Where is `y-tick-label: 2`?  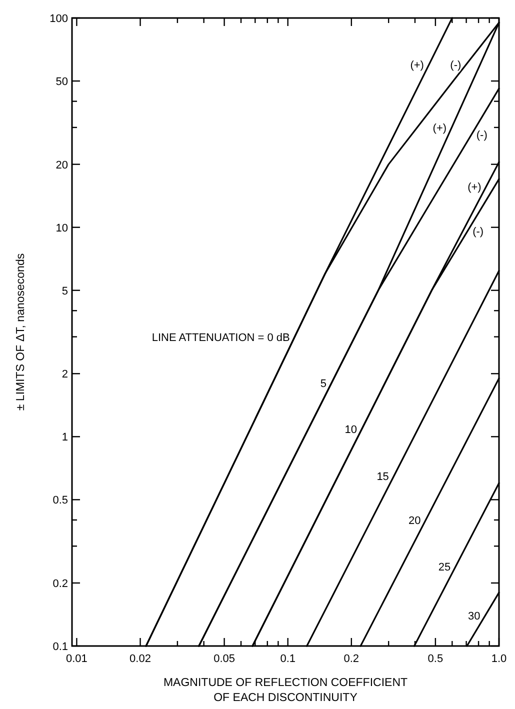
y-tick-label: 2 is located at coordinates (65, 374).